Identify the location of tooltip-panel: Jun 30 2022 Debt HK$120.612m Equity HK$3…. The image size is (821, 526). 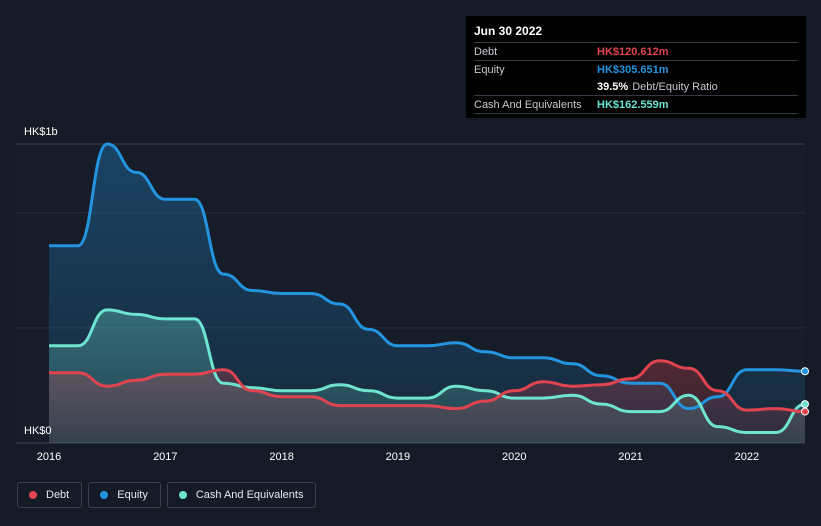
(636, 67).